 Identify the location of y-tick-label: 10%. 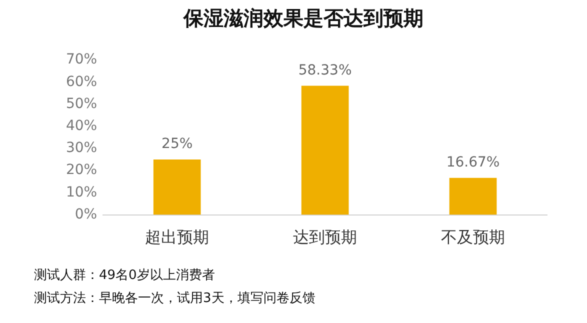
(82, 192).